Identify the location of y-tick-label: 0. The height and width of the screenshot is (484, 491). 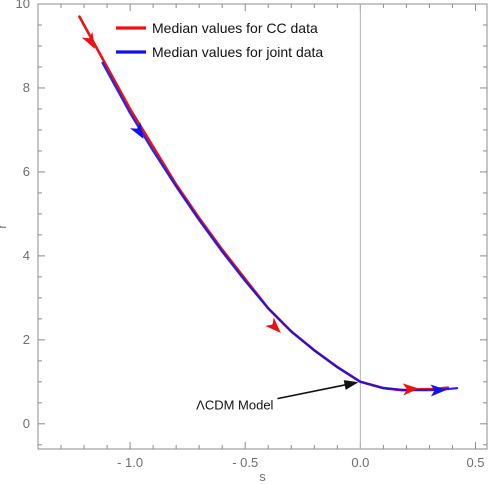
(26, 423).